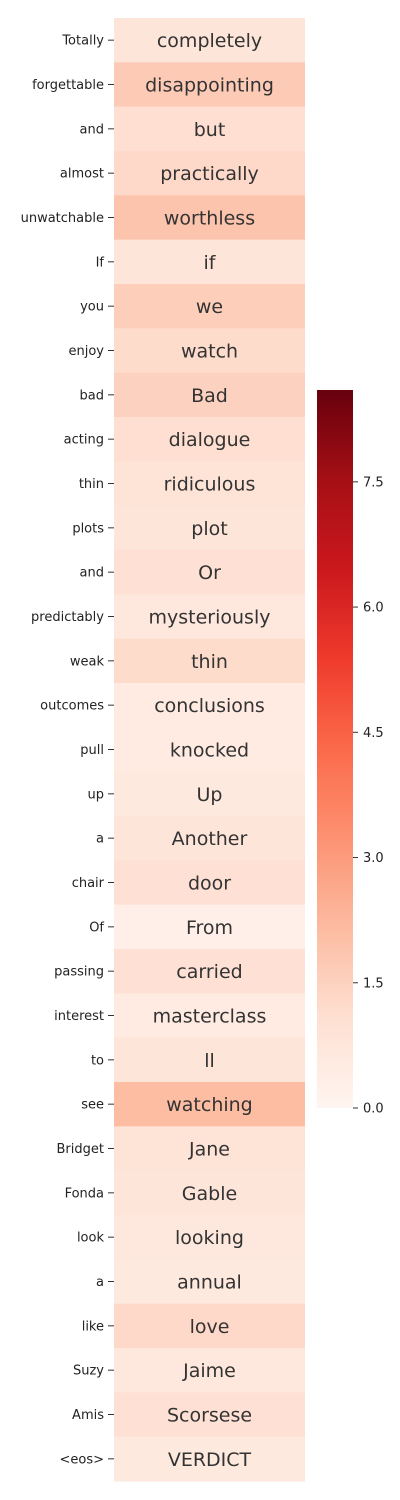 This screenshot has width=400, height=1500. Describe the element at coordinates (62, 218) in the screenshot. I see `y-tick-label: unwatchable` at that location.